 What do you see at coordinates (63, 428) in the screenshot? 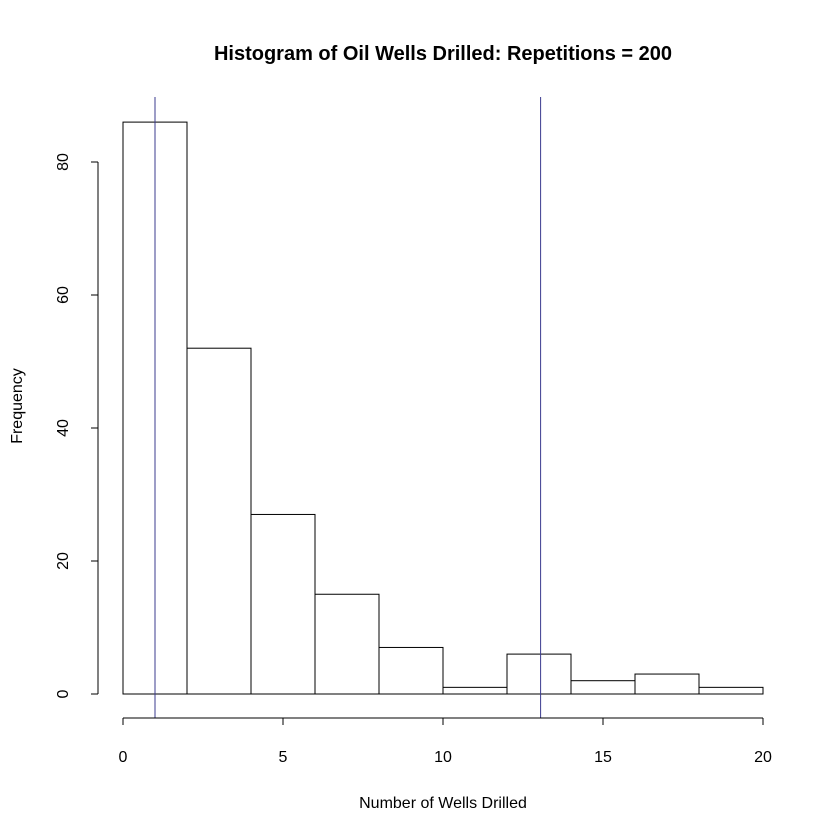
I see `y-tick-label-2: 40` at bounding box center [63, 428].